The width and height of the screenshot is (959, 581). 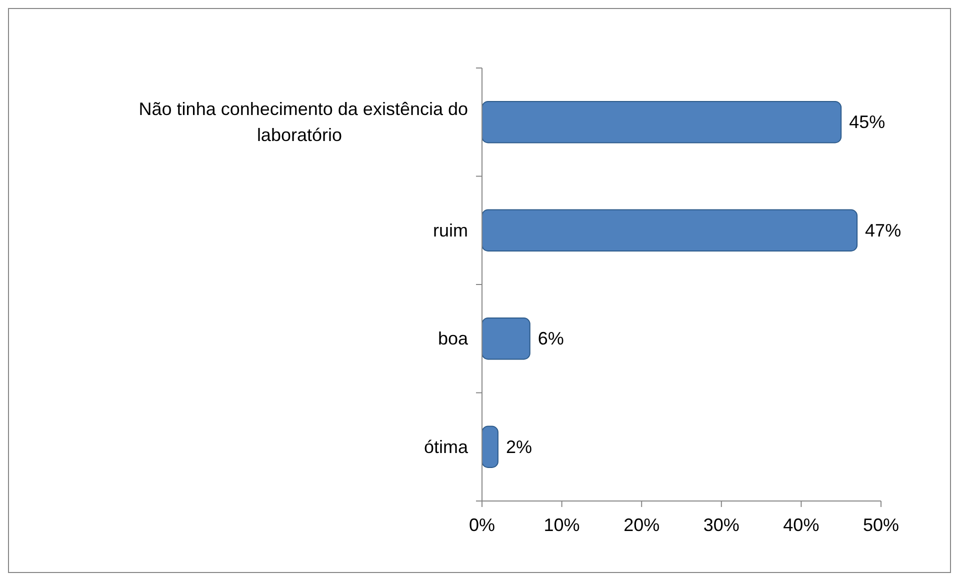 I want to click on data-label: 6%, so click(x=551, y=338).